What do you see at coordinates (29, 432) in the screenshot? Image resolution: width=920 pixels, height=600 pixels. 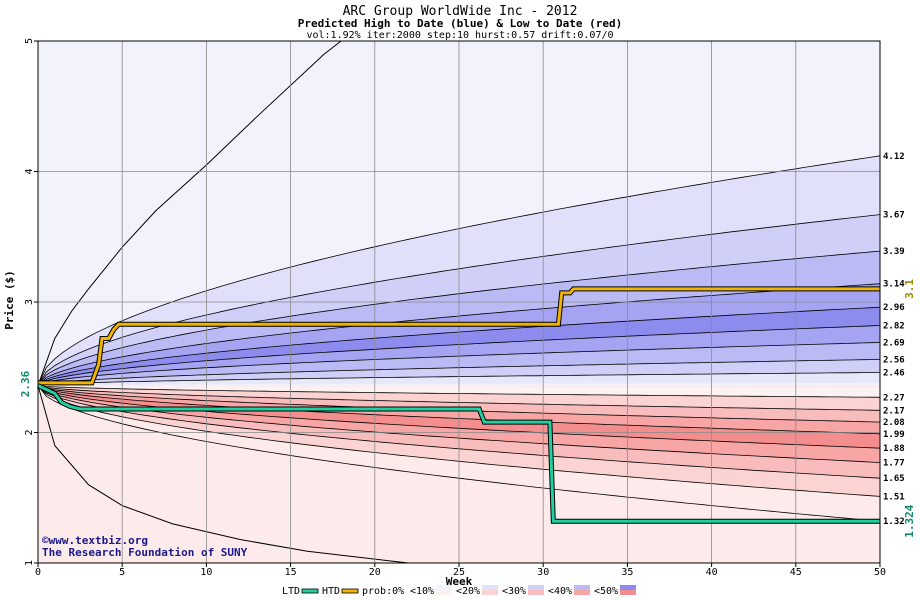 I see `y-tick-label: 2` at bounding box center [29, 432].